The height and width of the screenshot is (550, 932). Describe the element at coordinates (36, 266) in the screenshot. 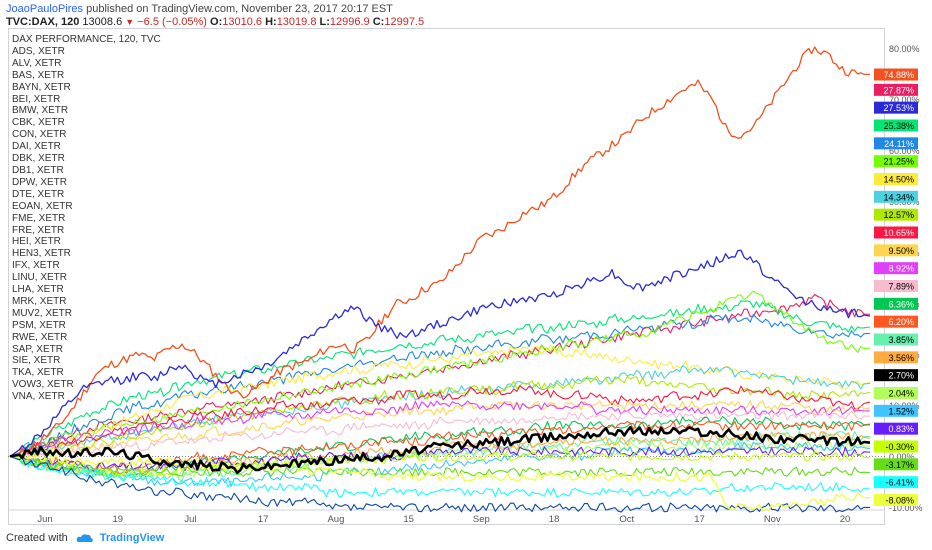

I see `legend-item: IFX, XETR` at that location.